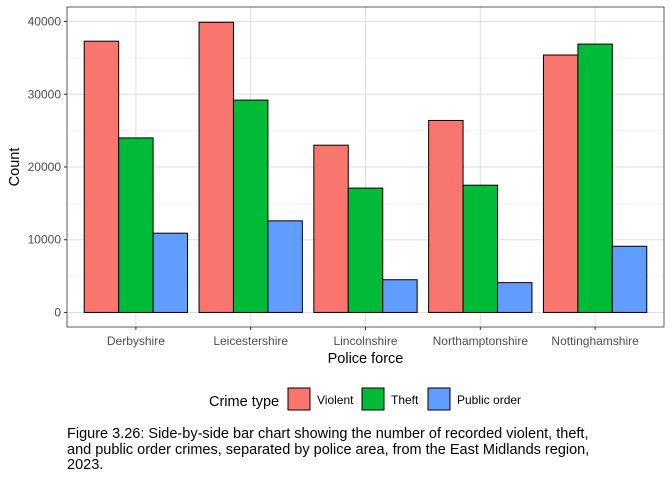  What do you see at coordinates (45, 240) in the screenshot?
I see `y-tick-label: 10000` at bounding box center [45, 240].